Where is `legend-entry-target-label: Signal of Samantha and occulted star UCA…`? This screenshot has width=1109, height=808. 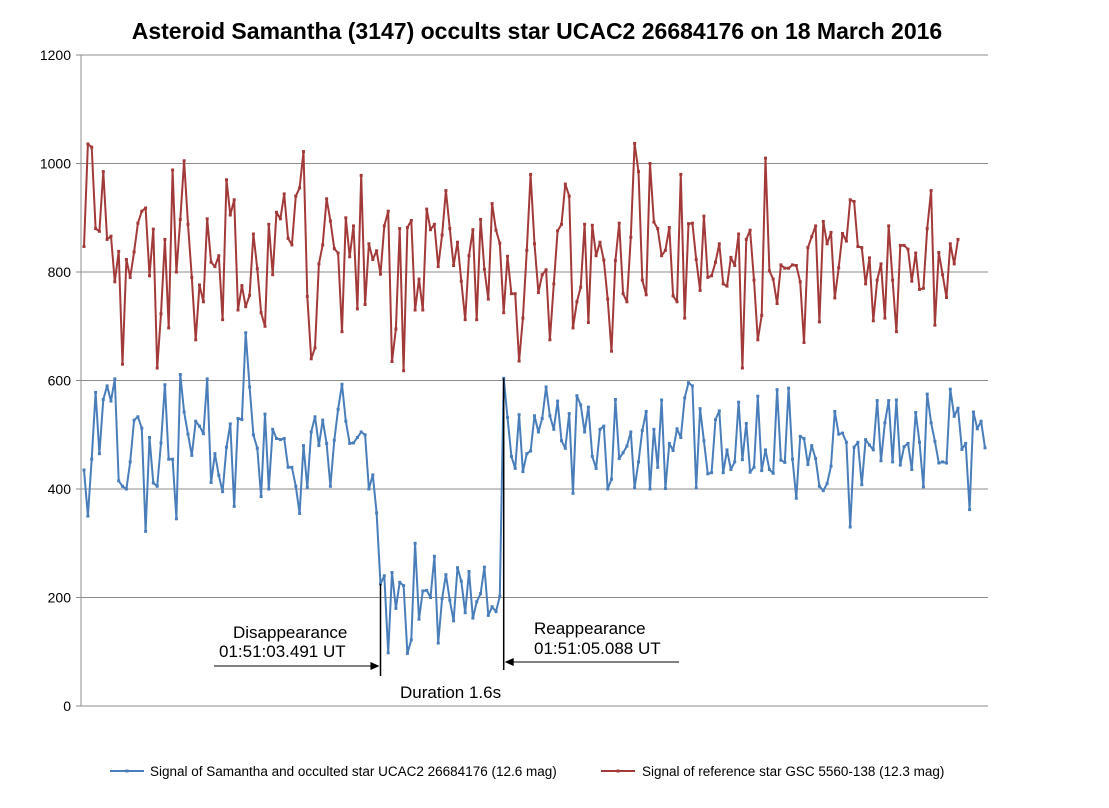
legend-entry-target-label: Signal of Samantha and occulted star UCA… is located at coordinates (353, 771).